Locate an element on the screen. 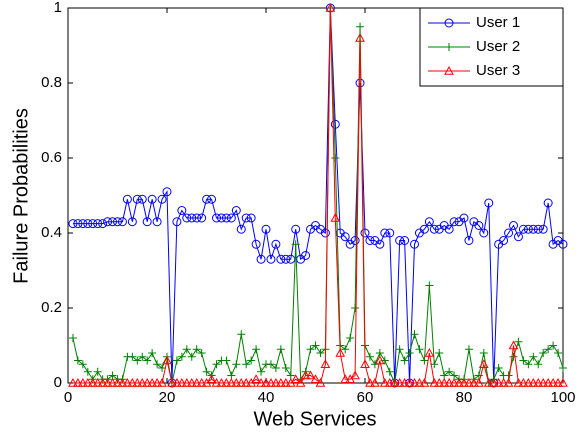  x-tick-label: 60 is located at coordinates (365, 397).